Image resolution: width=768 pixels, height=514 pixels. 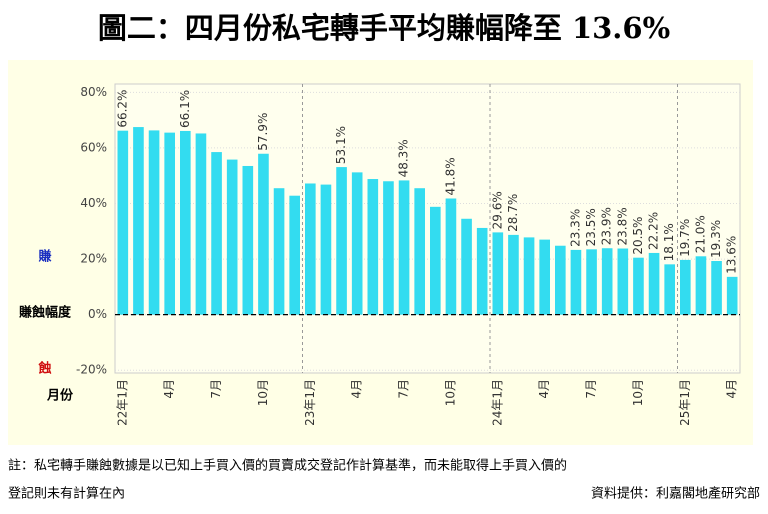 I want to click on note: 登記則未有計算在內, so click(x=66, y=494).